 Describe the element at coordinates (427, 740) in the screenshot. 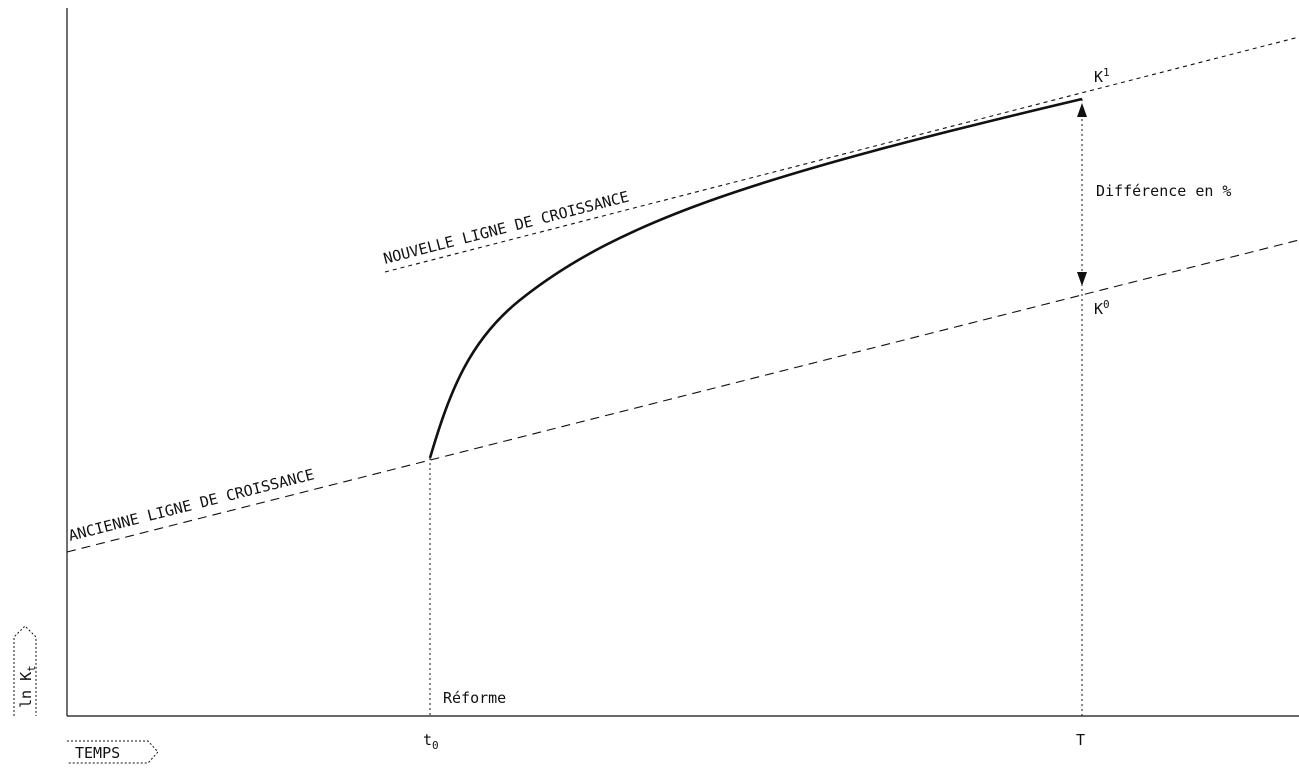

I see `x-tick-t0-letter: t` at that location.